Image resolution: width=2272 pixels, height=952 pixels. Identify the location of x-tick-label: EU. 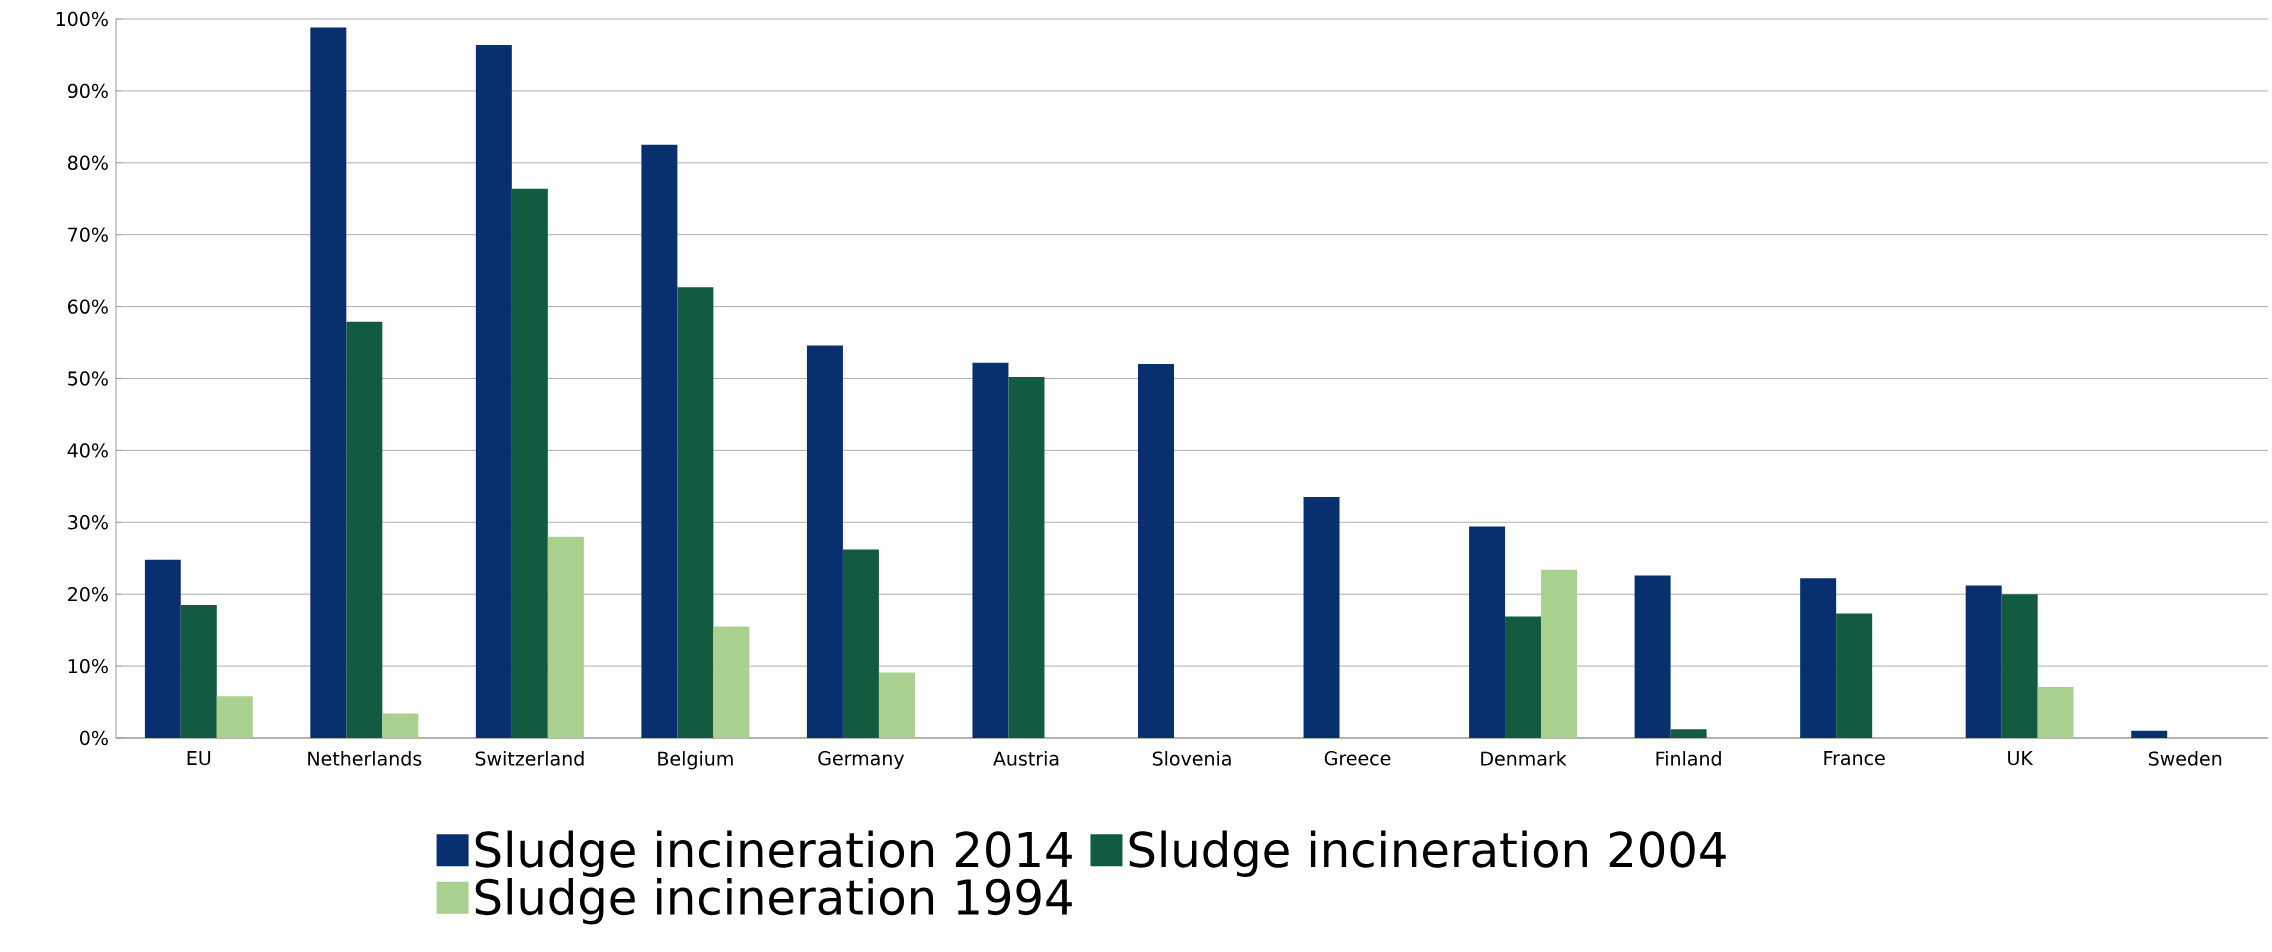
(199, 758).